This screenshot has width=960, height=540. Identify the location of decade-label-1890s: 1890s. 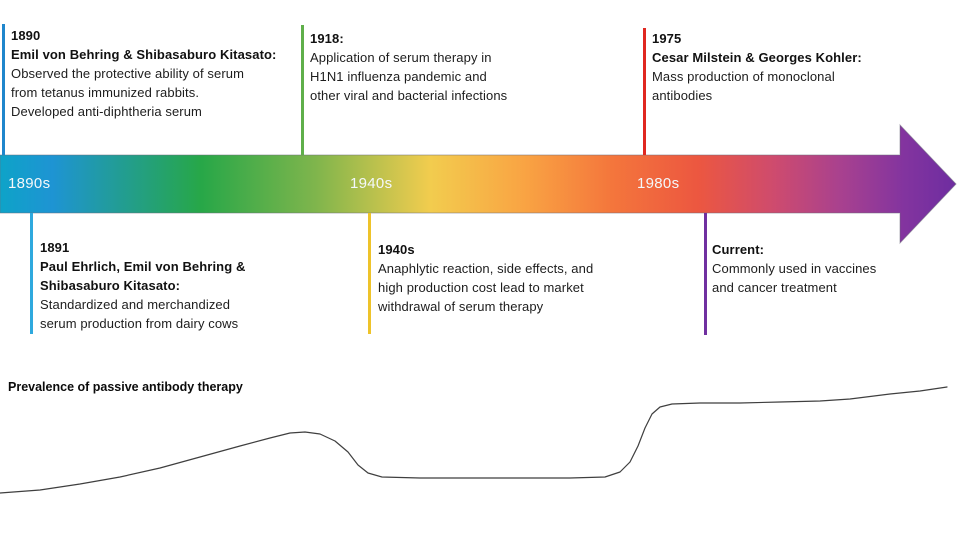
(29, 183).